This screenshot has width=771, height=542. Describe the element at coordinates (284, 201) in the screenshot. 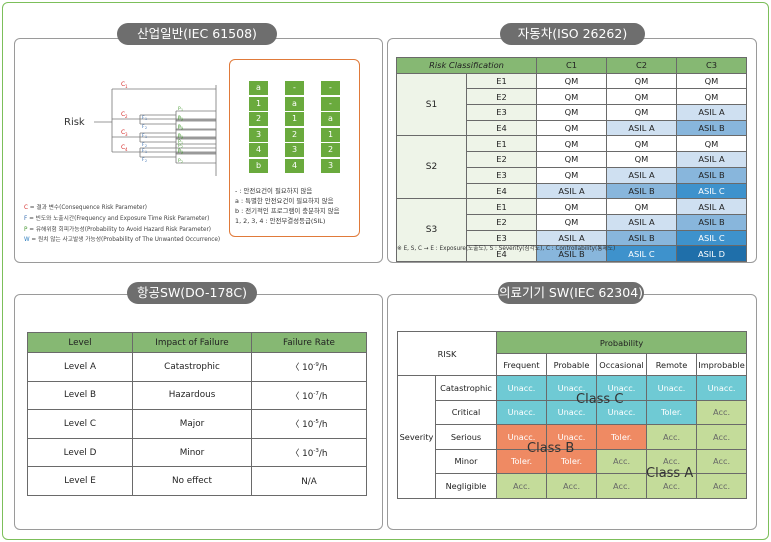

I see `w-note: a : 특별한 안전요건이 필요하지 않음` at that location.